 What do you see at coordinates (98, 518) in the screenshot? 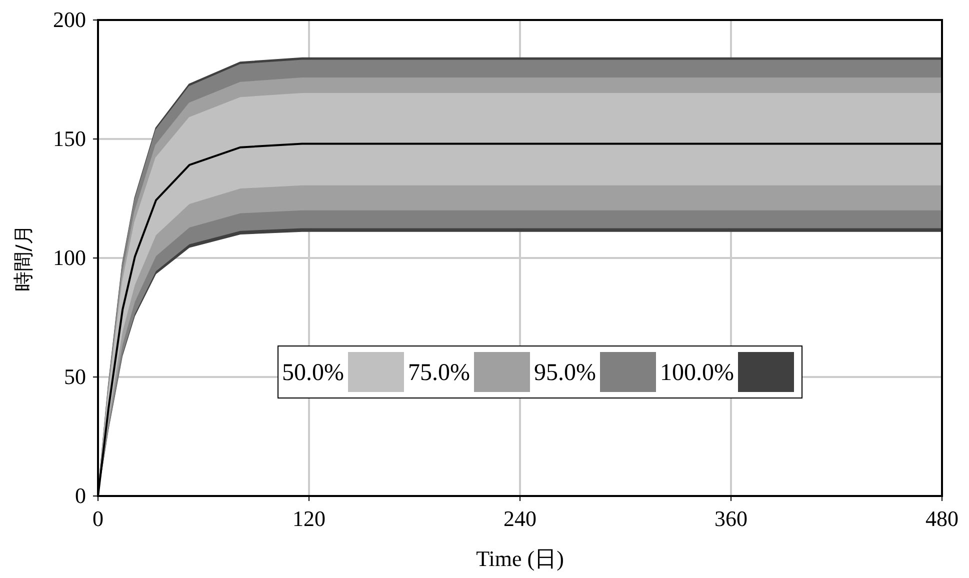
I see `x-tick-label: 0` at bounding box center [98, 518].